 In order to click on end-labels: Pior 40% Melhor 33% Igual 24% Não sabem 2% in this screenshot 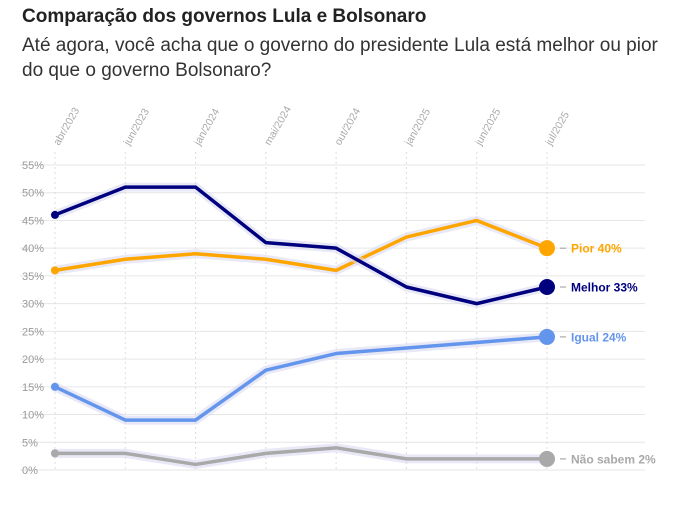, I will do `click(608, 354)`.